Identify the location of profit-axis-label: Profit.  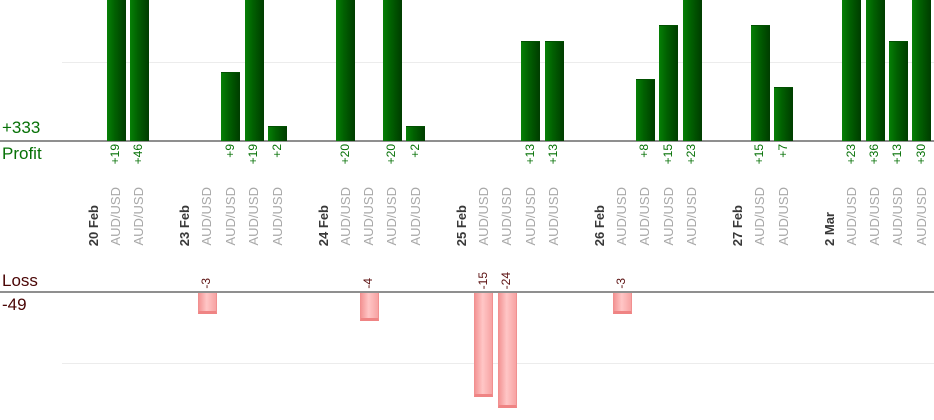
(22, 153).